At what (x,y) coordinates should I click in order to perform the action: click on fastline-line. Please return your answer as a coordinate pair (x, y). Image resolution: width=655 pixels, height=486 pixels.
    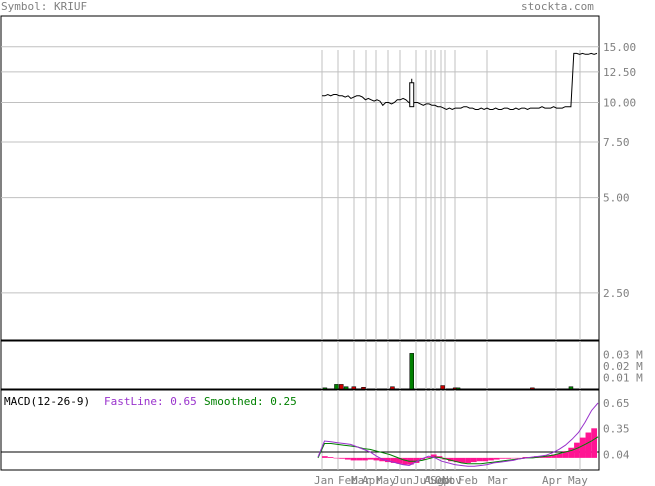
    Looking at the image, I should click on (458, 434).